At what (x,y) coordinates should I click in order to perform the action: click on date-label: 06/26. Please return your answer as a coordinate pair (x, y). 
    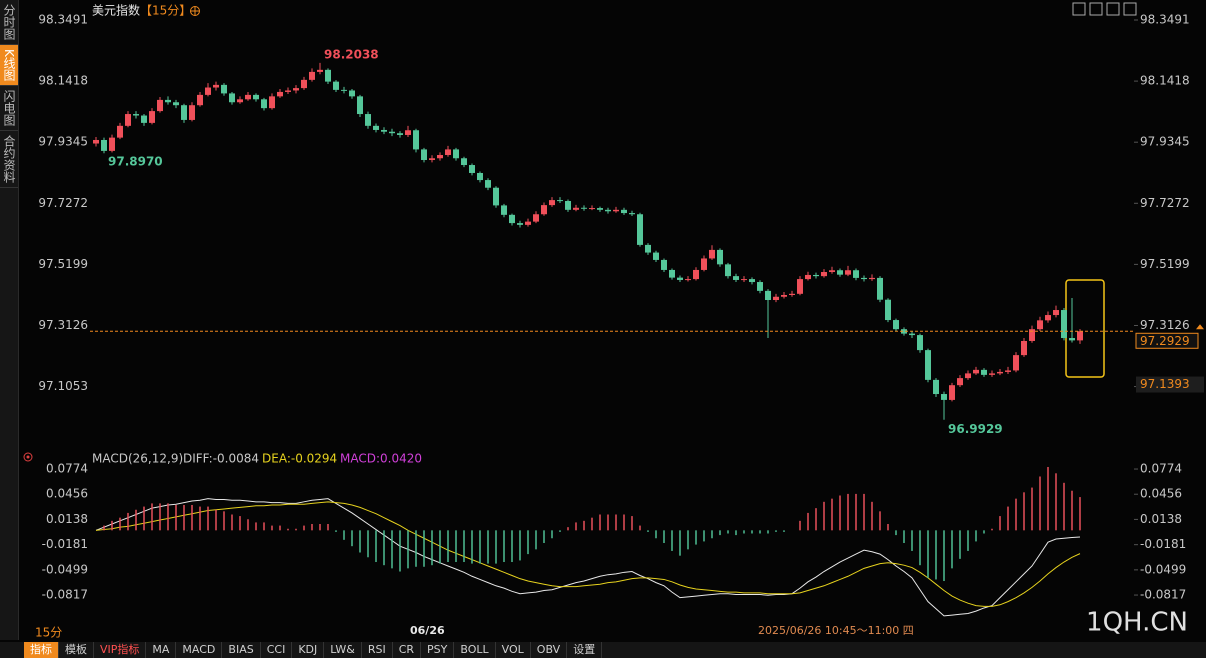
    Looking at the image, I should click on (427, 630).